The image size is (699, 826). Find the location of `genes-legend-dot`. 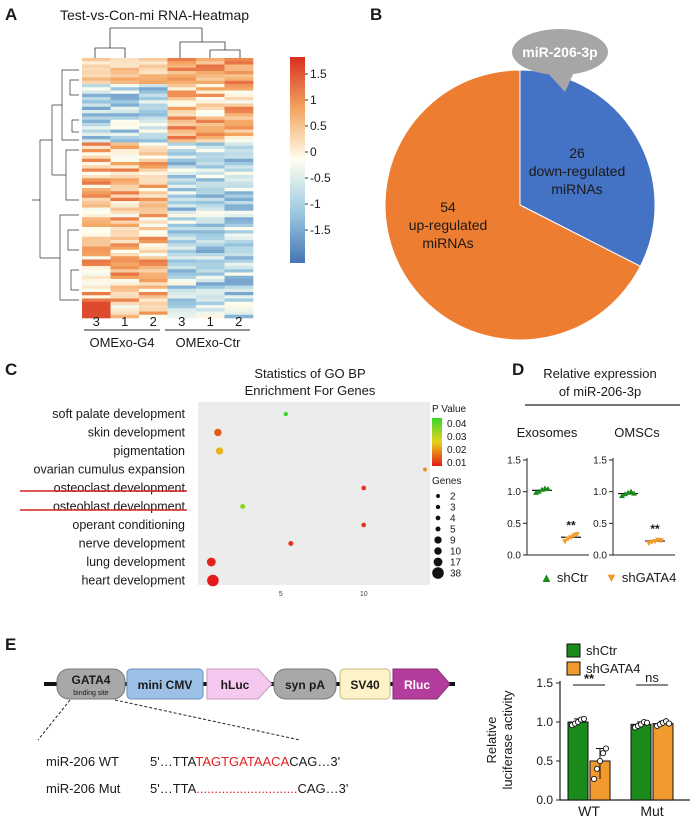

genes-legend-dot is located at coordinates (438, 551).